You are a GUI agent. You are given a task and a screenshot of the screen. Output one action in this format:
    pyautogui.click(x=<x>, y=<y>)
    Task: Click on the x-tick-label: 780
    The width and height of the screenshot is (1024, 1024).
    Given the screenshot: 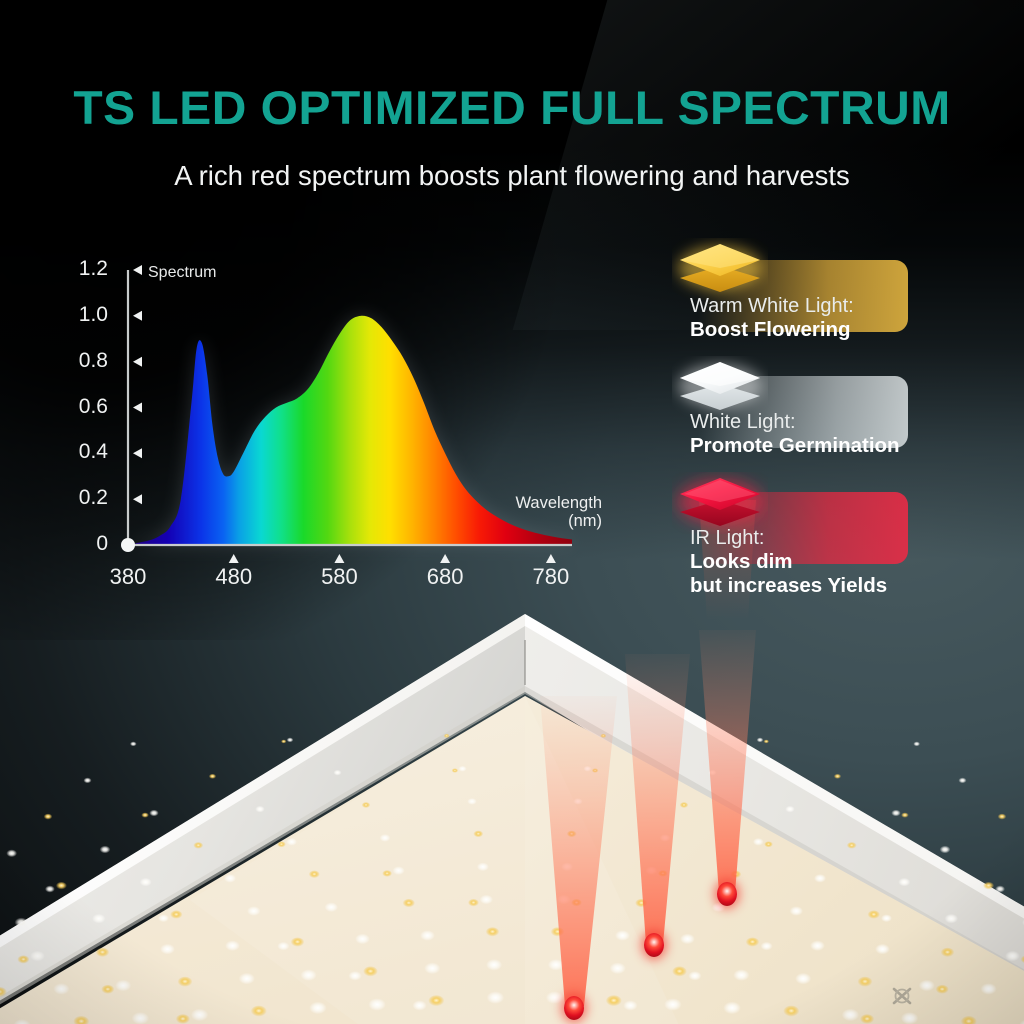 What is the action you would take?
    pyautogui.click(x=551, y=576)
    